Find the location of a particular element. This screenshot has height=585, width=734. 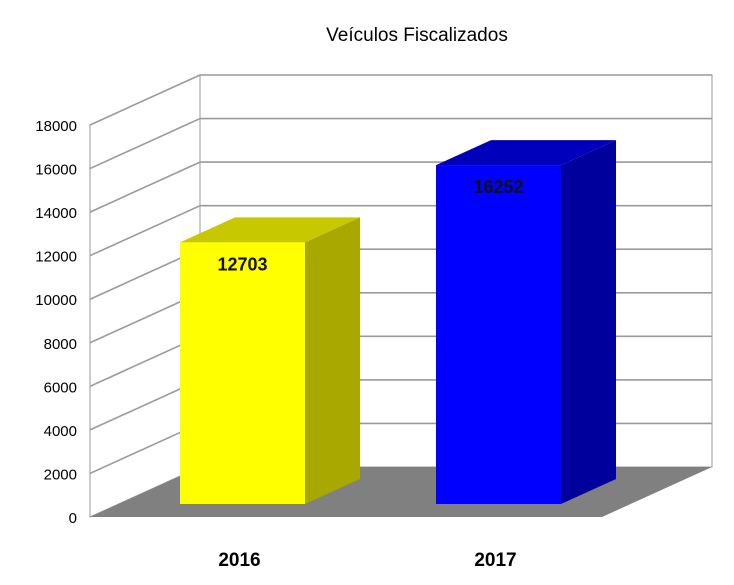

x-axis-categories: 2016 2017 is located at coordinates (367, 560).